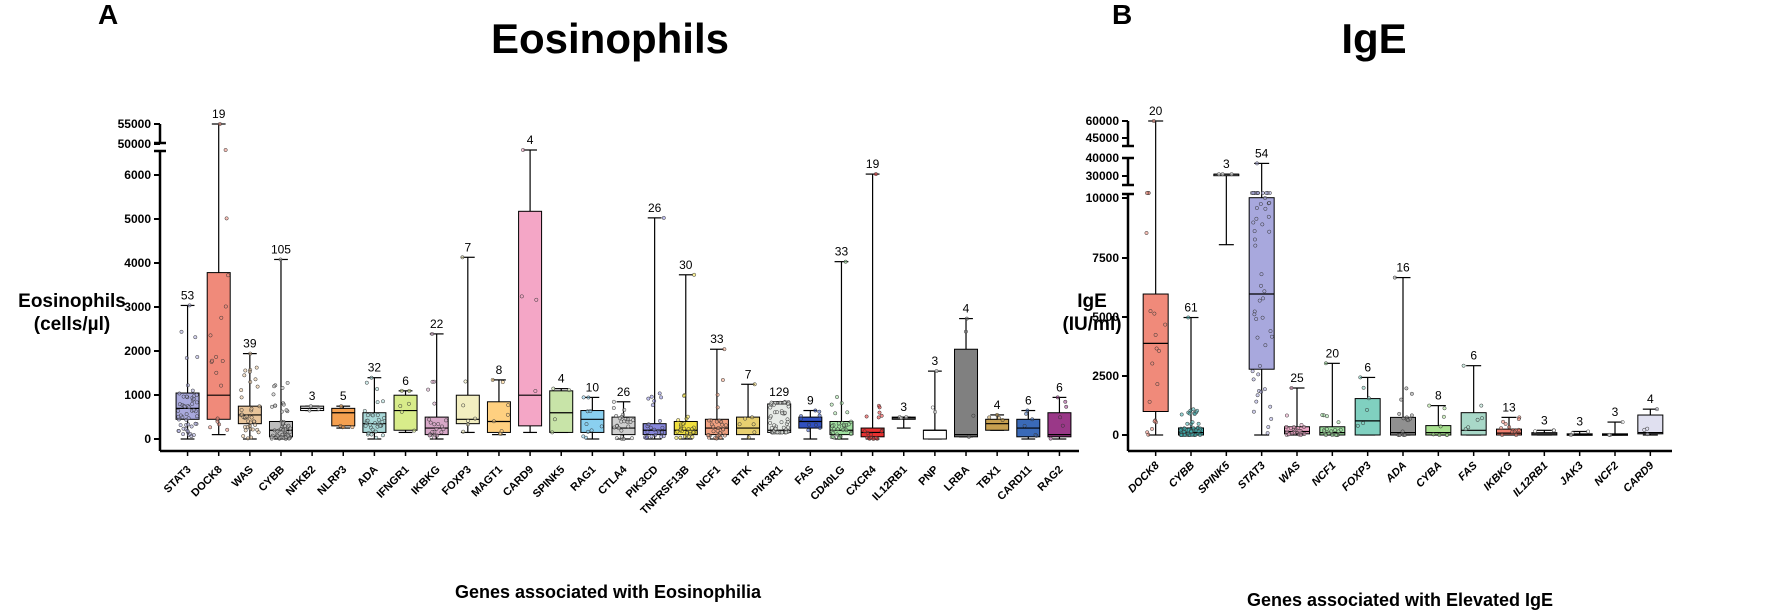 This screenshot has width=1772, height=615. I want to click on box-b-dock8: 20 DOCK8, so click(1147, 299).